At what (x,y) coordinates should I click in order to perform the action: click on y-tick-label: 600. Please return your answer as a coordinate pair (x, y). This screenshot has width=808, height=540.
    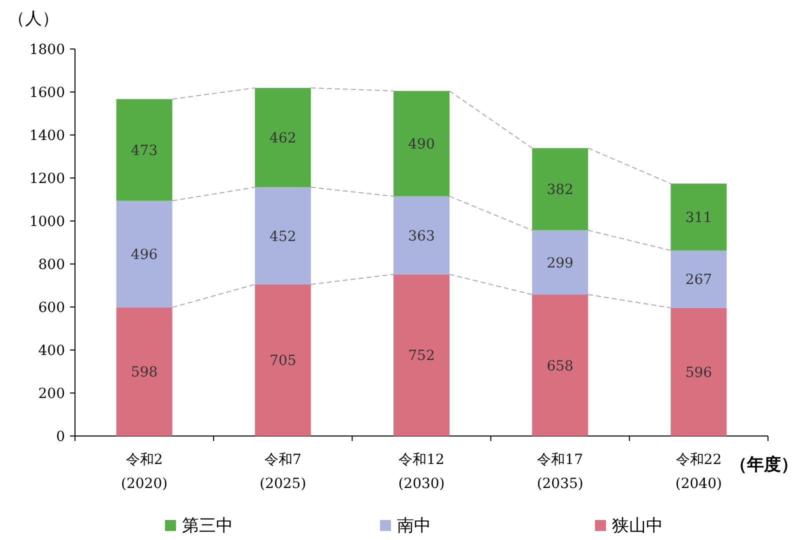
    Looking at the image, I should click on (51, 308).